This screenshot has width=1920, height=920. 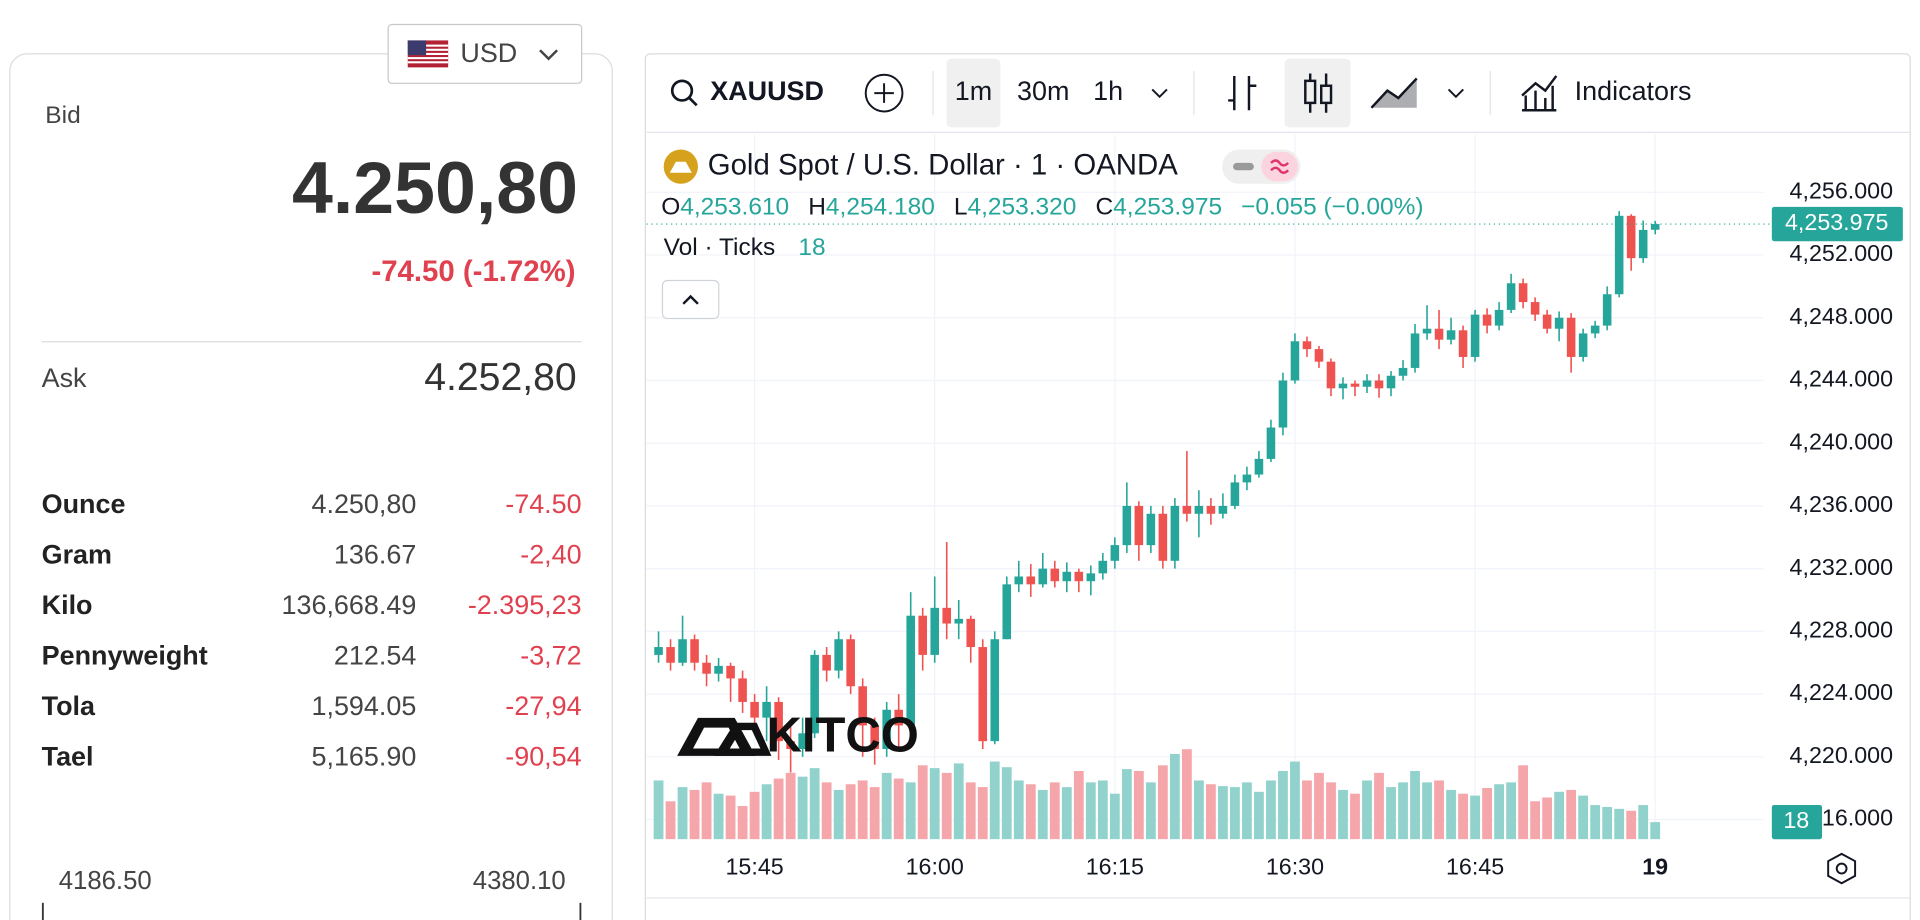 What do you see at coordinates (435, 187) in the screenshot?
I see `bid-price: 4.250,80` at bounding box center [435, 187].